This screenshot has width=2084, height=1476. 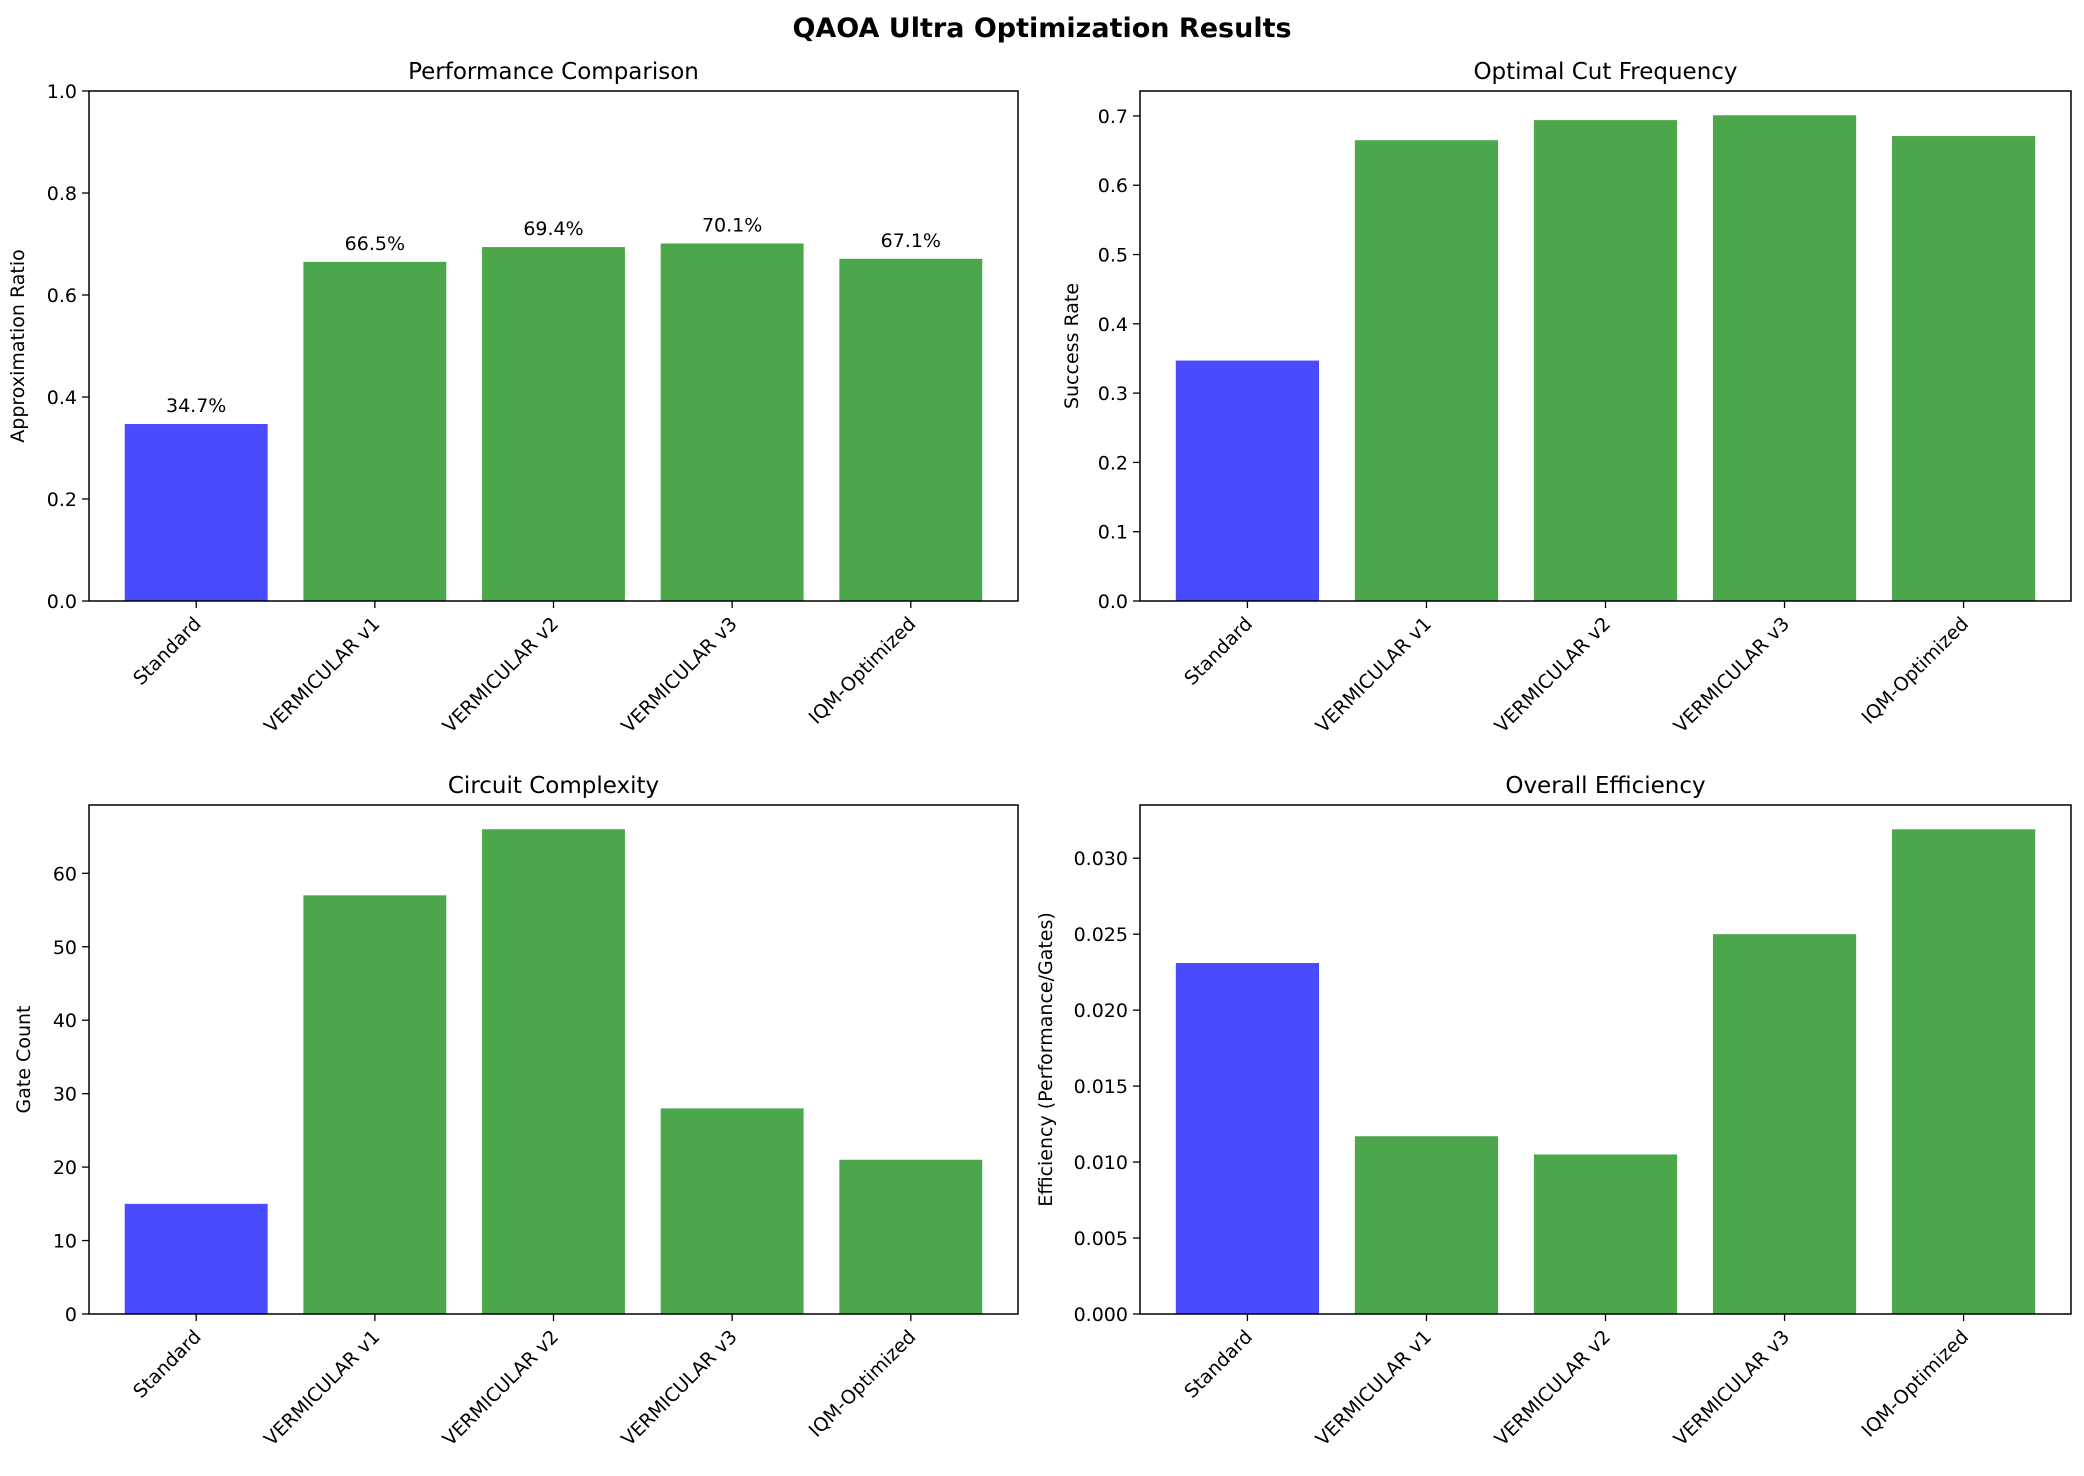 What do you see at coordinates (1553, 675) in the screenshot?
I see `chart-2-xtick-label: VERMICULAR v2` at bounding box center [1553, 675].